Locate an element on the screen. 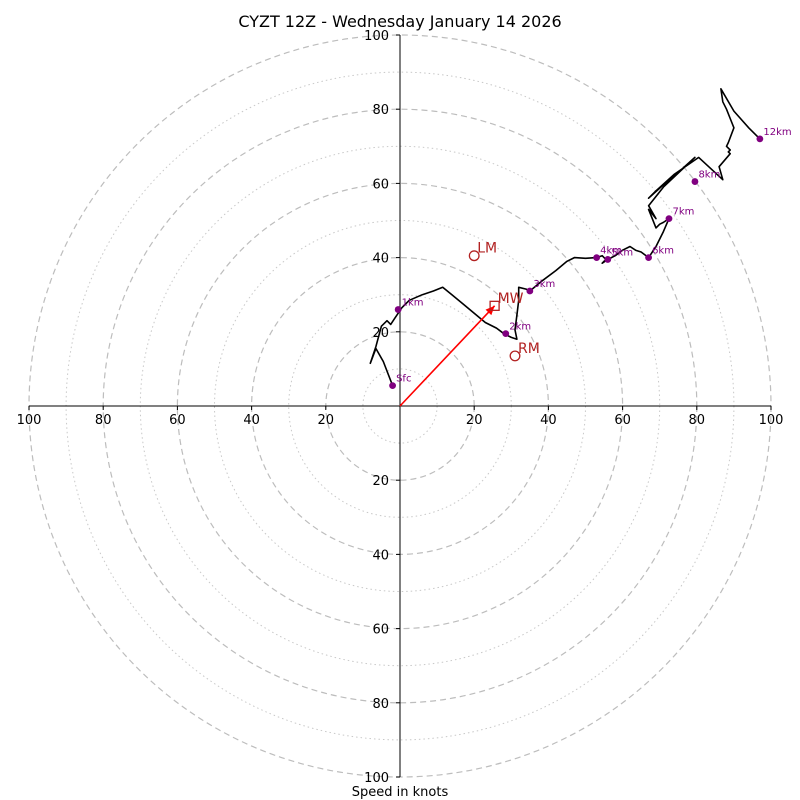 This screenshot has width=800, height=800. x-axis-label: Speed in knots is located at coordinates (400, 792).